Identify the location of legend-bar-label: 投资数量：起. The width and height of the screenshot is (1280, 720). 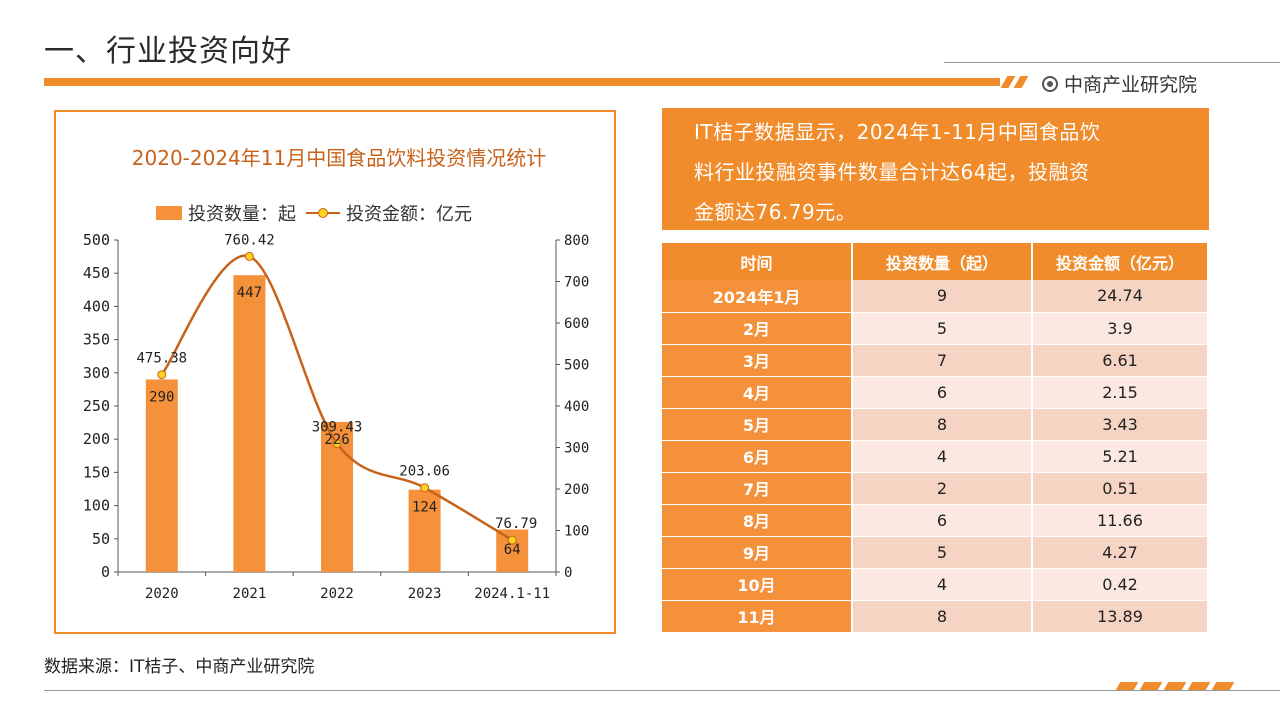
(242, 214).